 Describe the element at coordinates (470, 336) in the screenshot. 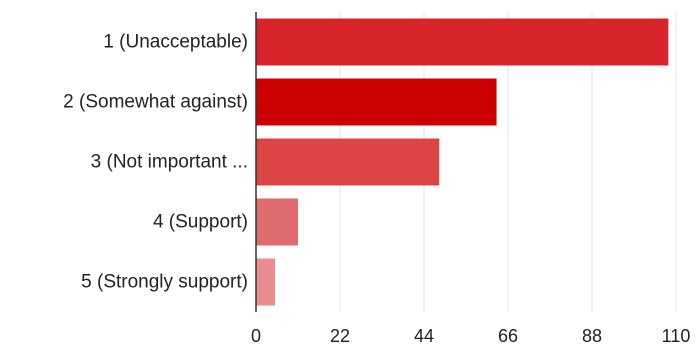

I see `x-tick-labels: 0 22 44 66 88 110` at that location.